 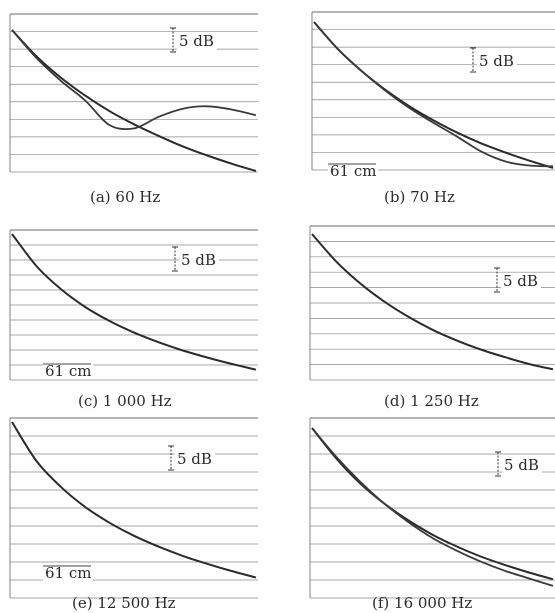 What do you see at coordinates (431, 401) in the screenshot?
I see `panel-d-caption: (d) 1 250 Hz` at bounding box center [431, 401].